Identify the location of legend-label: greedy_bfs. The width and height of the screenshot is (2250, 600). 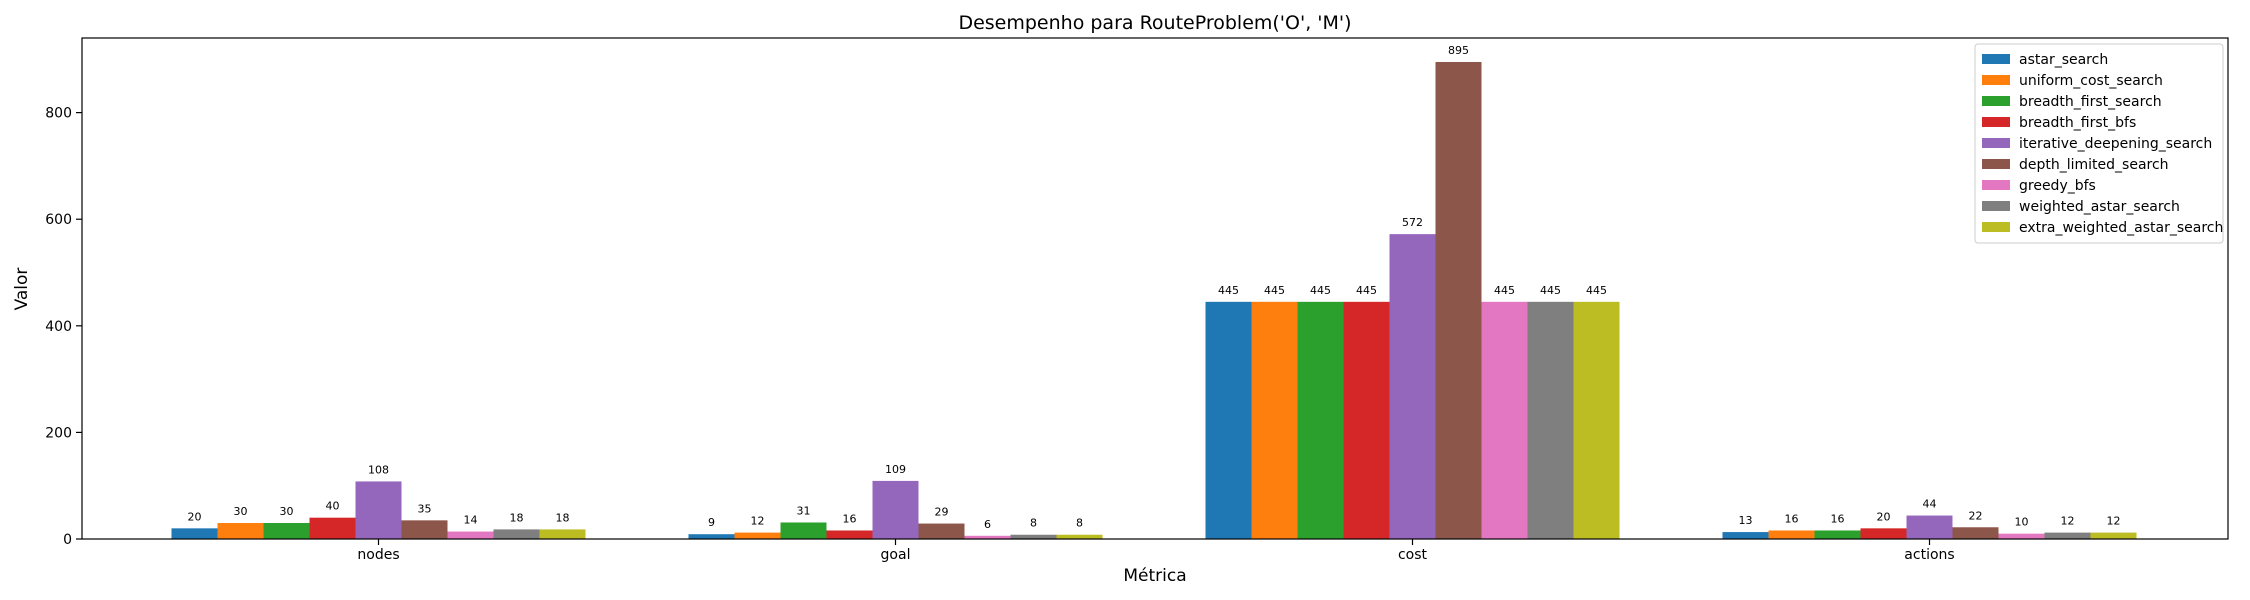
(2057, 186).